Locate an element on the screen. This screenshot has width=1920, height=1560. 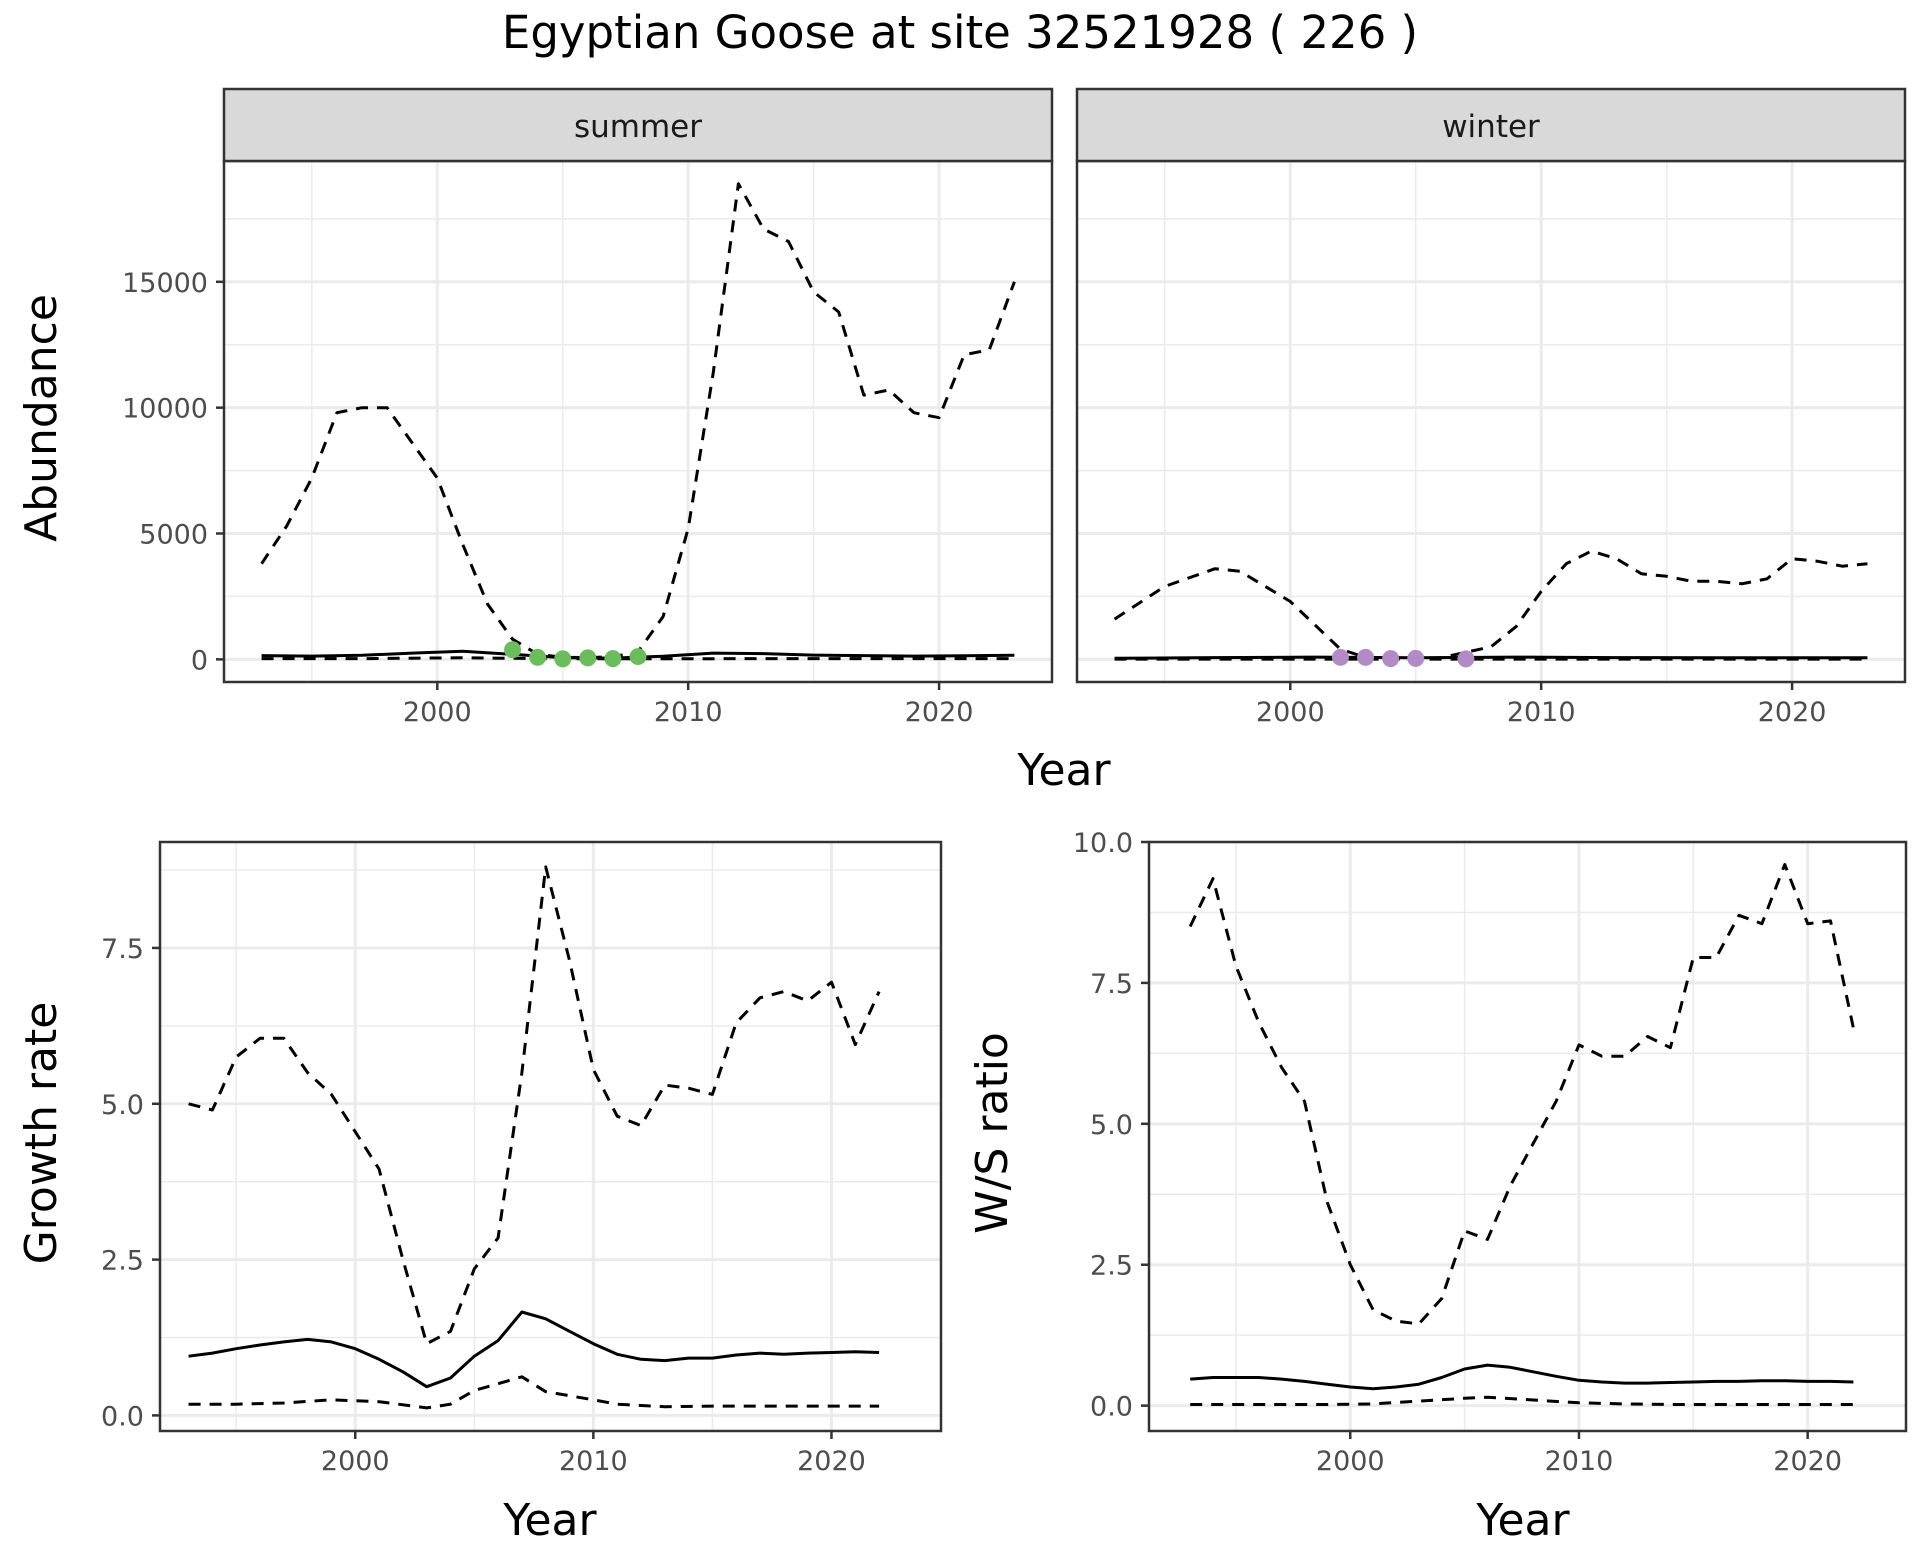
ws-x-title: Year is located at coordinates (1522, 1520).